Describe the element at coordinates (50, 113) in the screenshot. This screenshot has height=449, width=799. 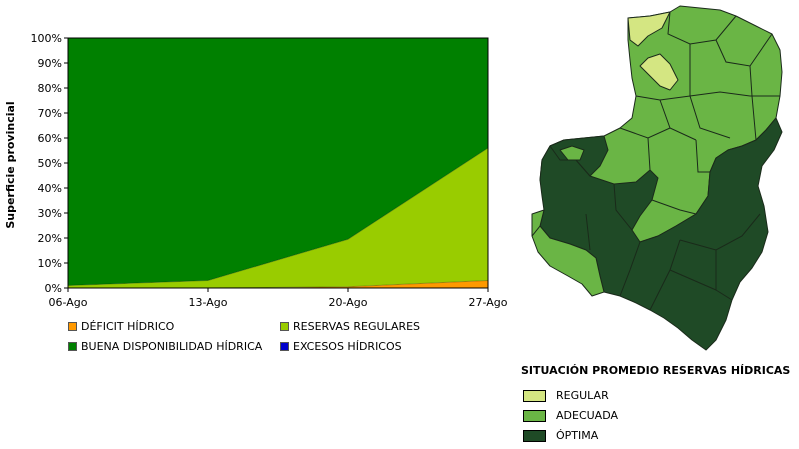
I see `y-tick-label: 70%` at that location.